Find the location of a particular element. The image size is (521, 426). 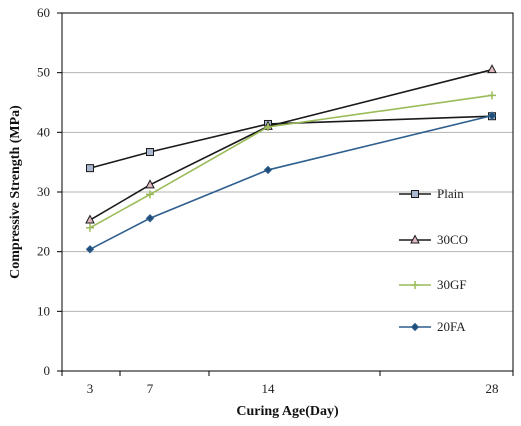

x-tick-label: 14 is located at coordinates (269, 388).